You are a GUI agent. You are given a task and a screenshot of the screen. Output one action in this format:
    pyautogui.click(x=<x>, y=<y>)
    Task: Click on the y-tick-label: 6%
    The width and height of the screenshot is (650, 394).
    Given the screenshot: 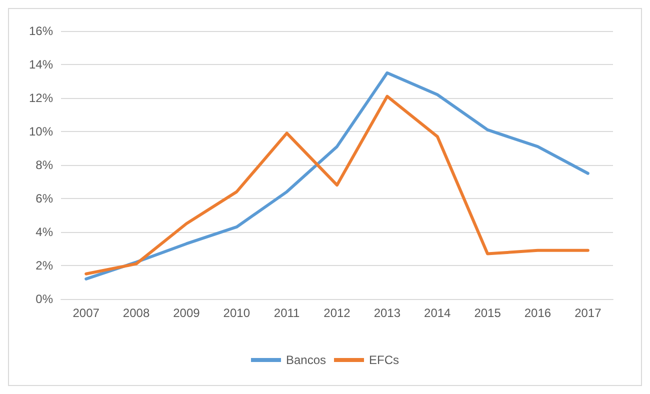 What is the action you would take?
    pyautogui.click(x=45, y=199)
    